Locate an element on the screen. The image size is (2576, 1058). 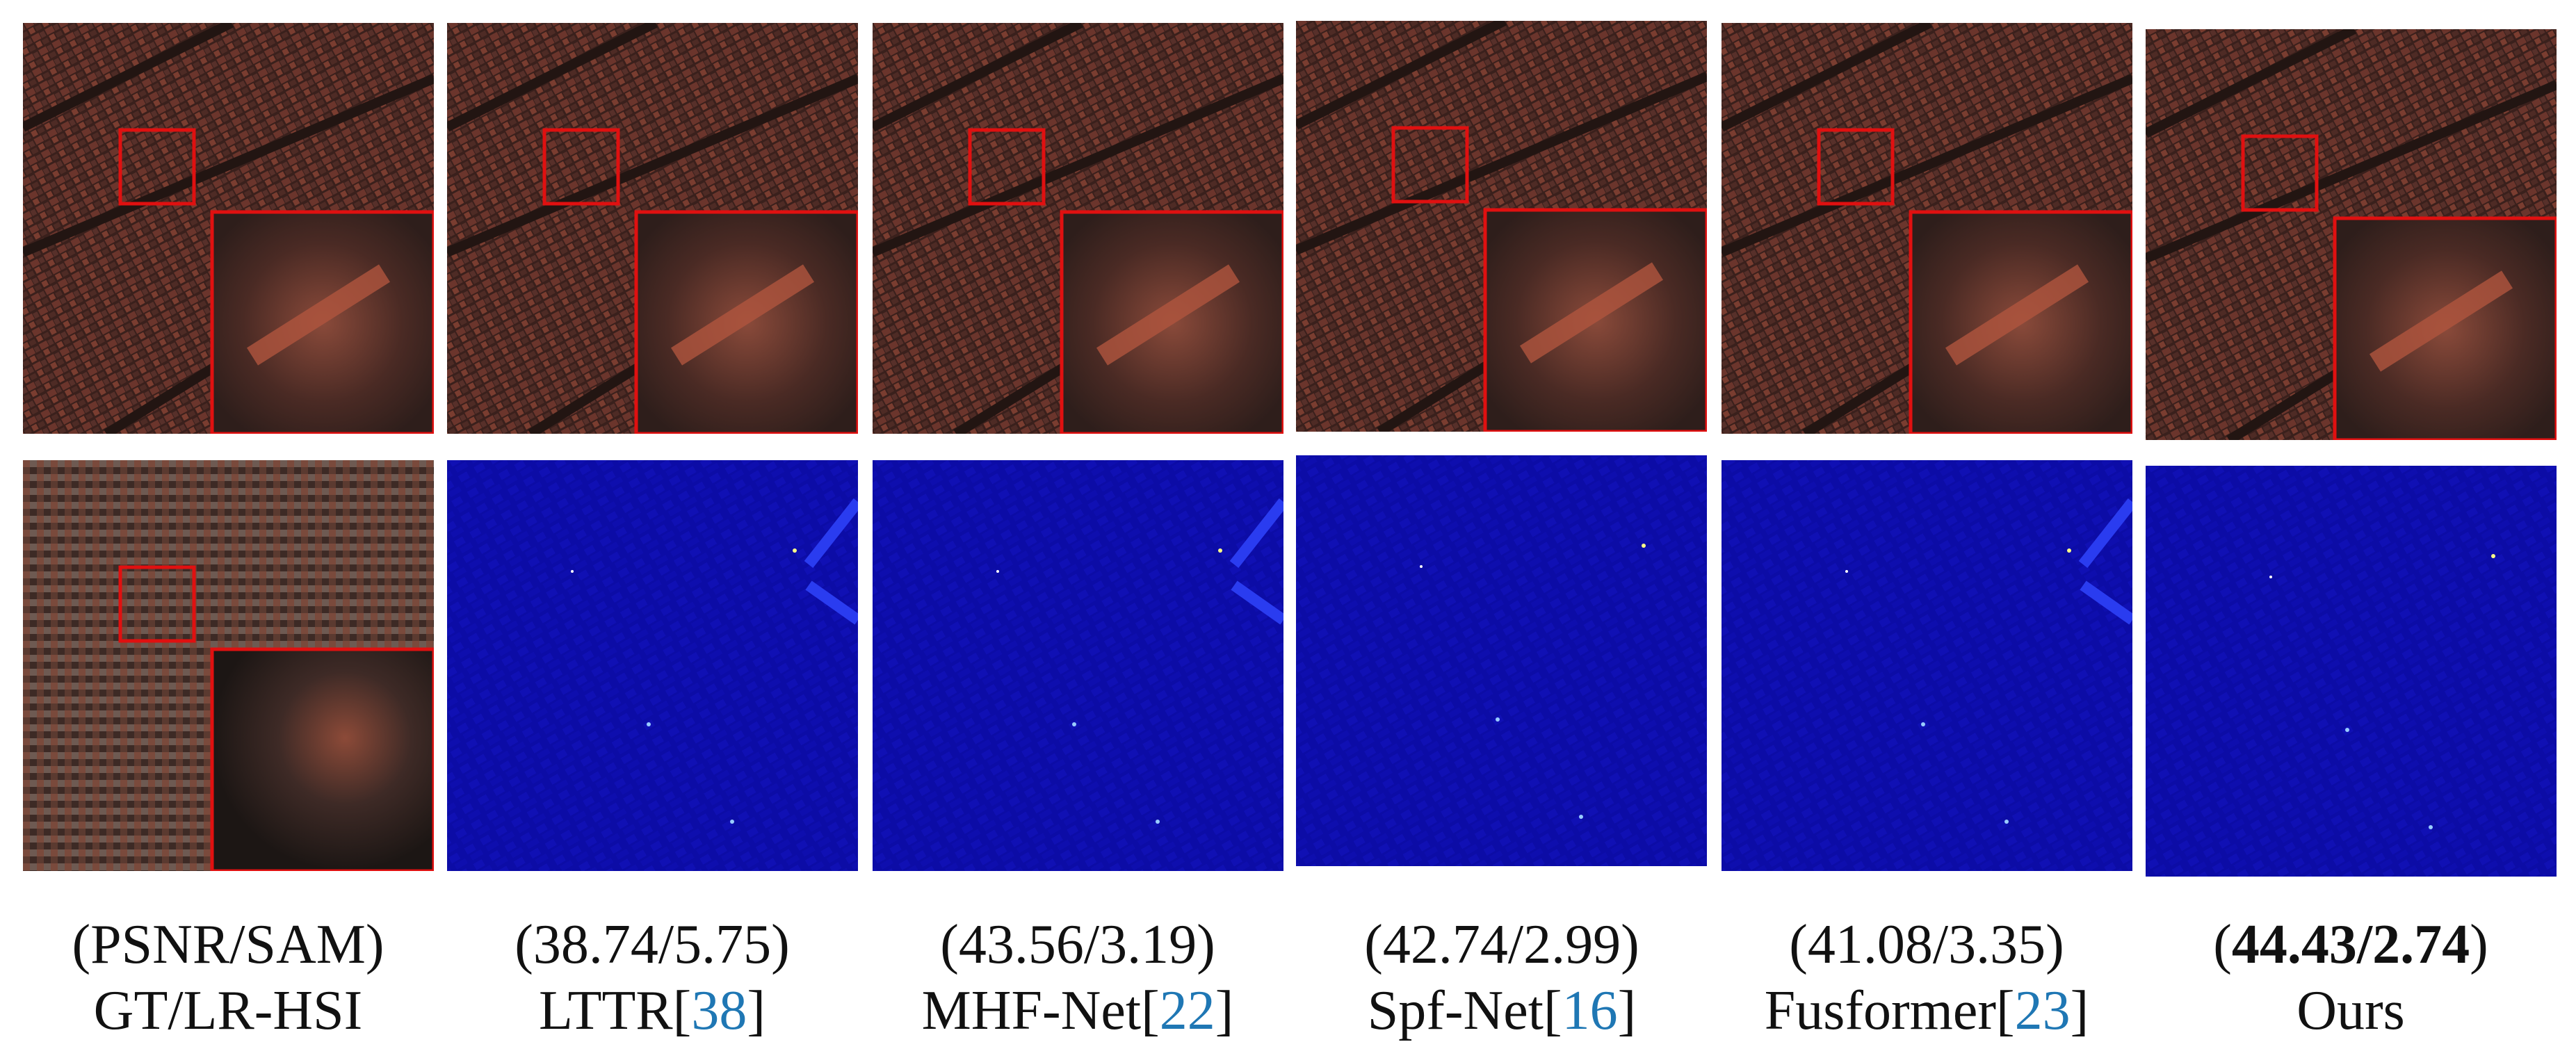
metrics: (42.74/2.99) is located at coordinates (1501, 944).